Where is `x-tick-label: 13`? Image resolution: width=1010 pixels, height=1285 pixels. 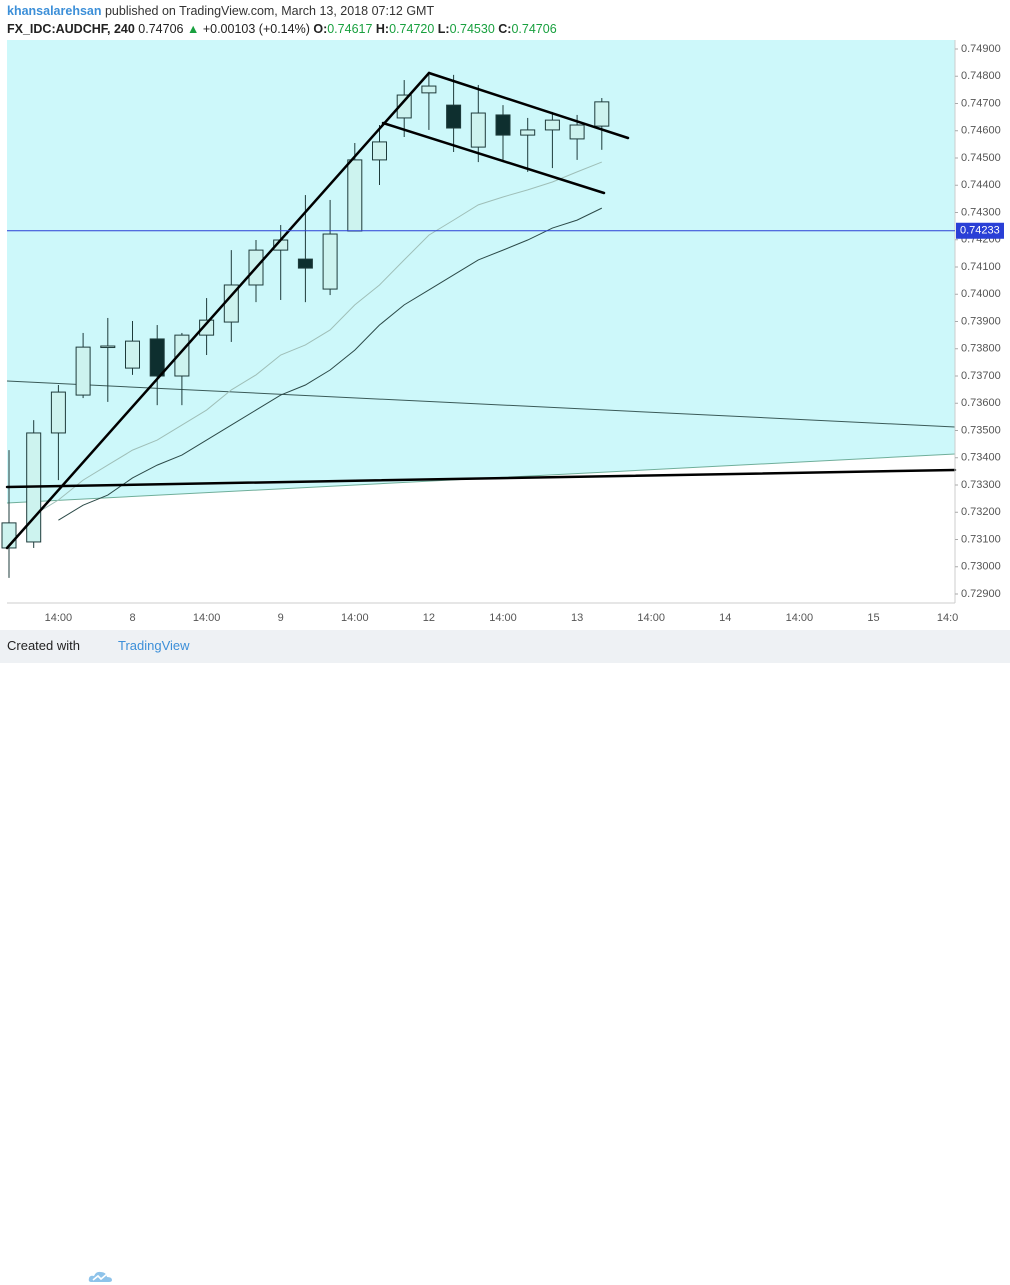 x-tick-label: 13 is located at coordinates (577, 618).